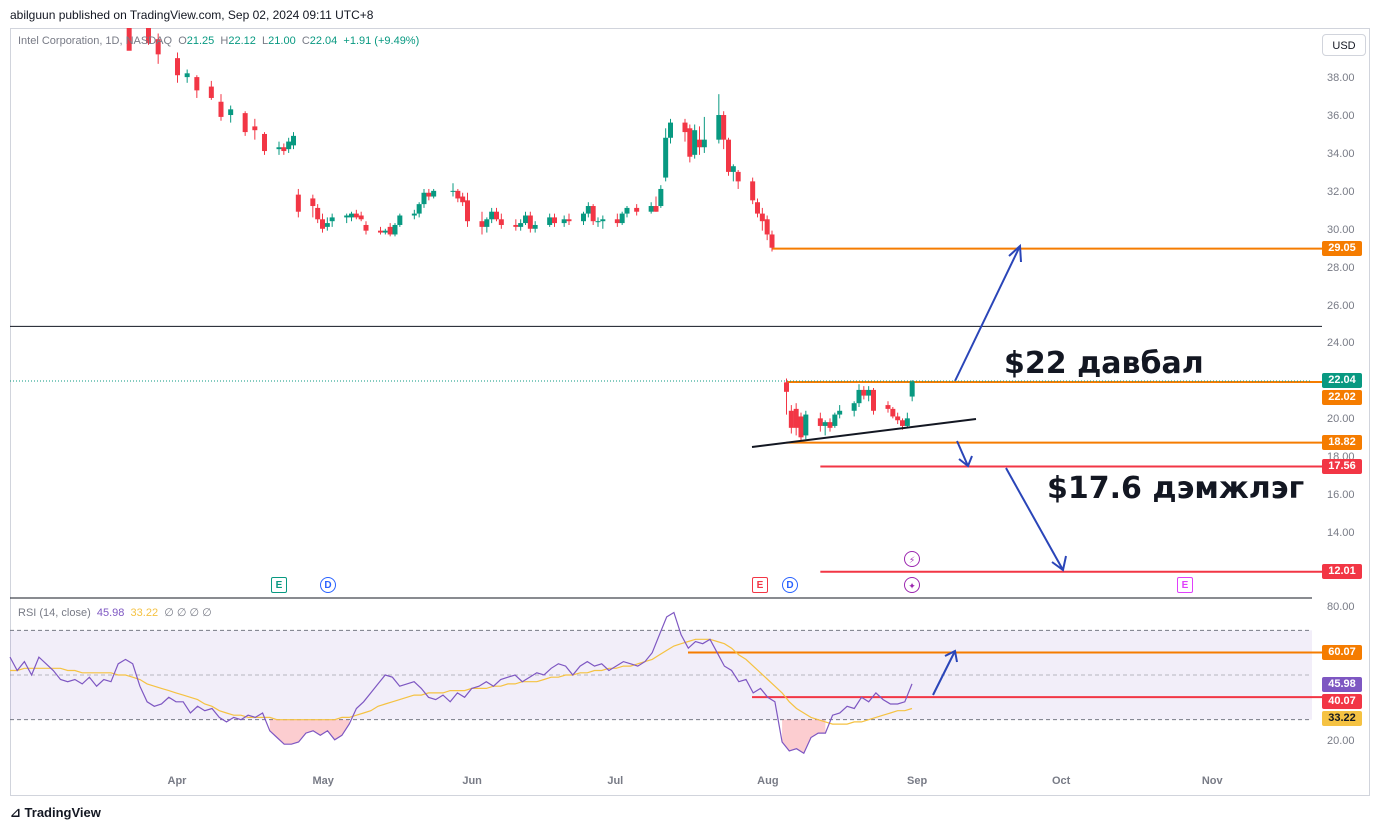  What do you see at coordinates (1344, 45) in the screenshot?
I see `currency-button: USD` at bounding box center [1344, 45].